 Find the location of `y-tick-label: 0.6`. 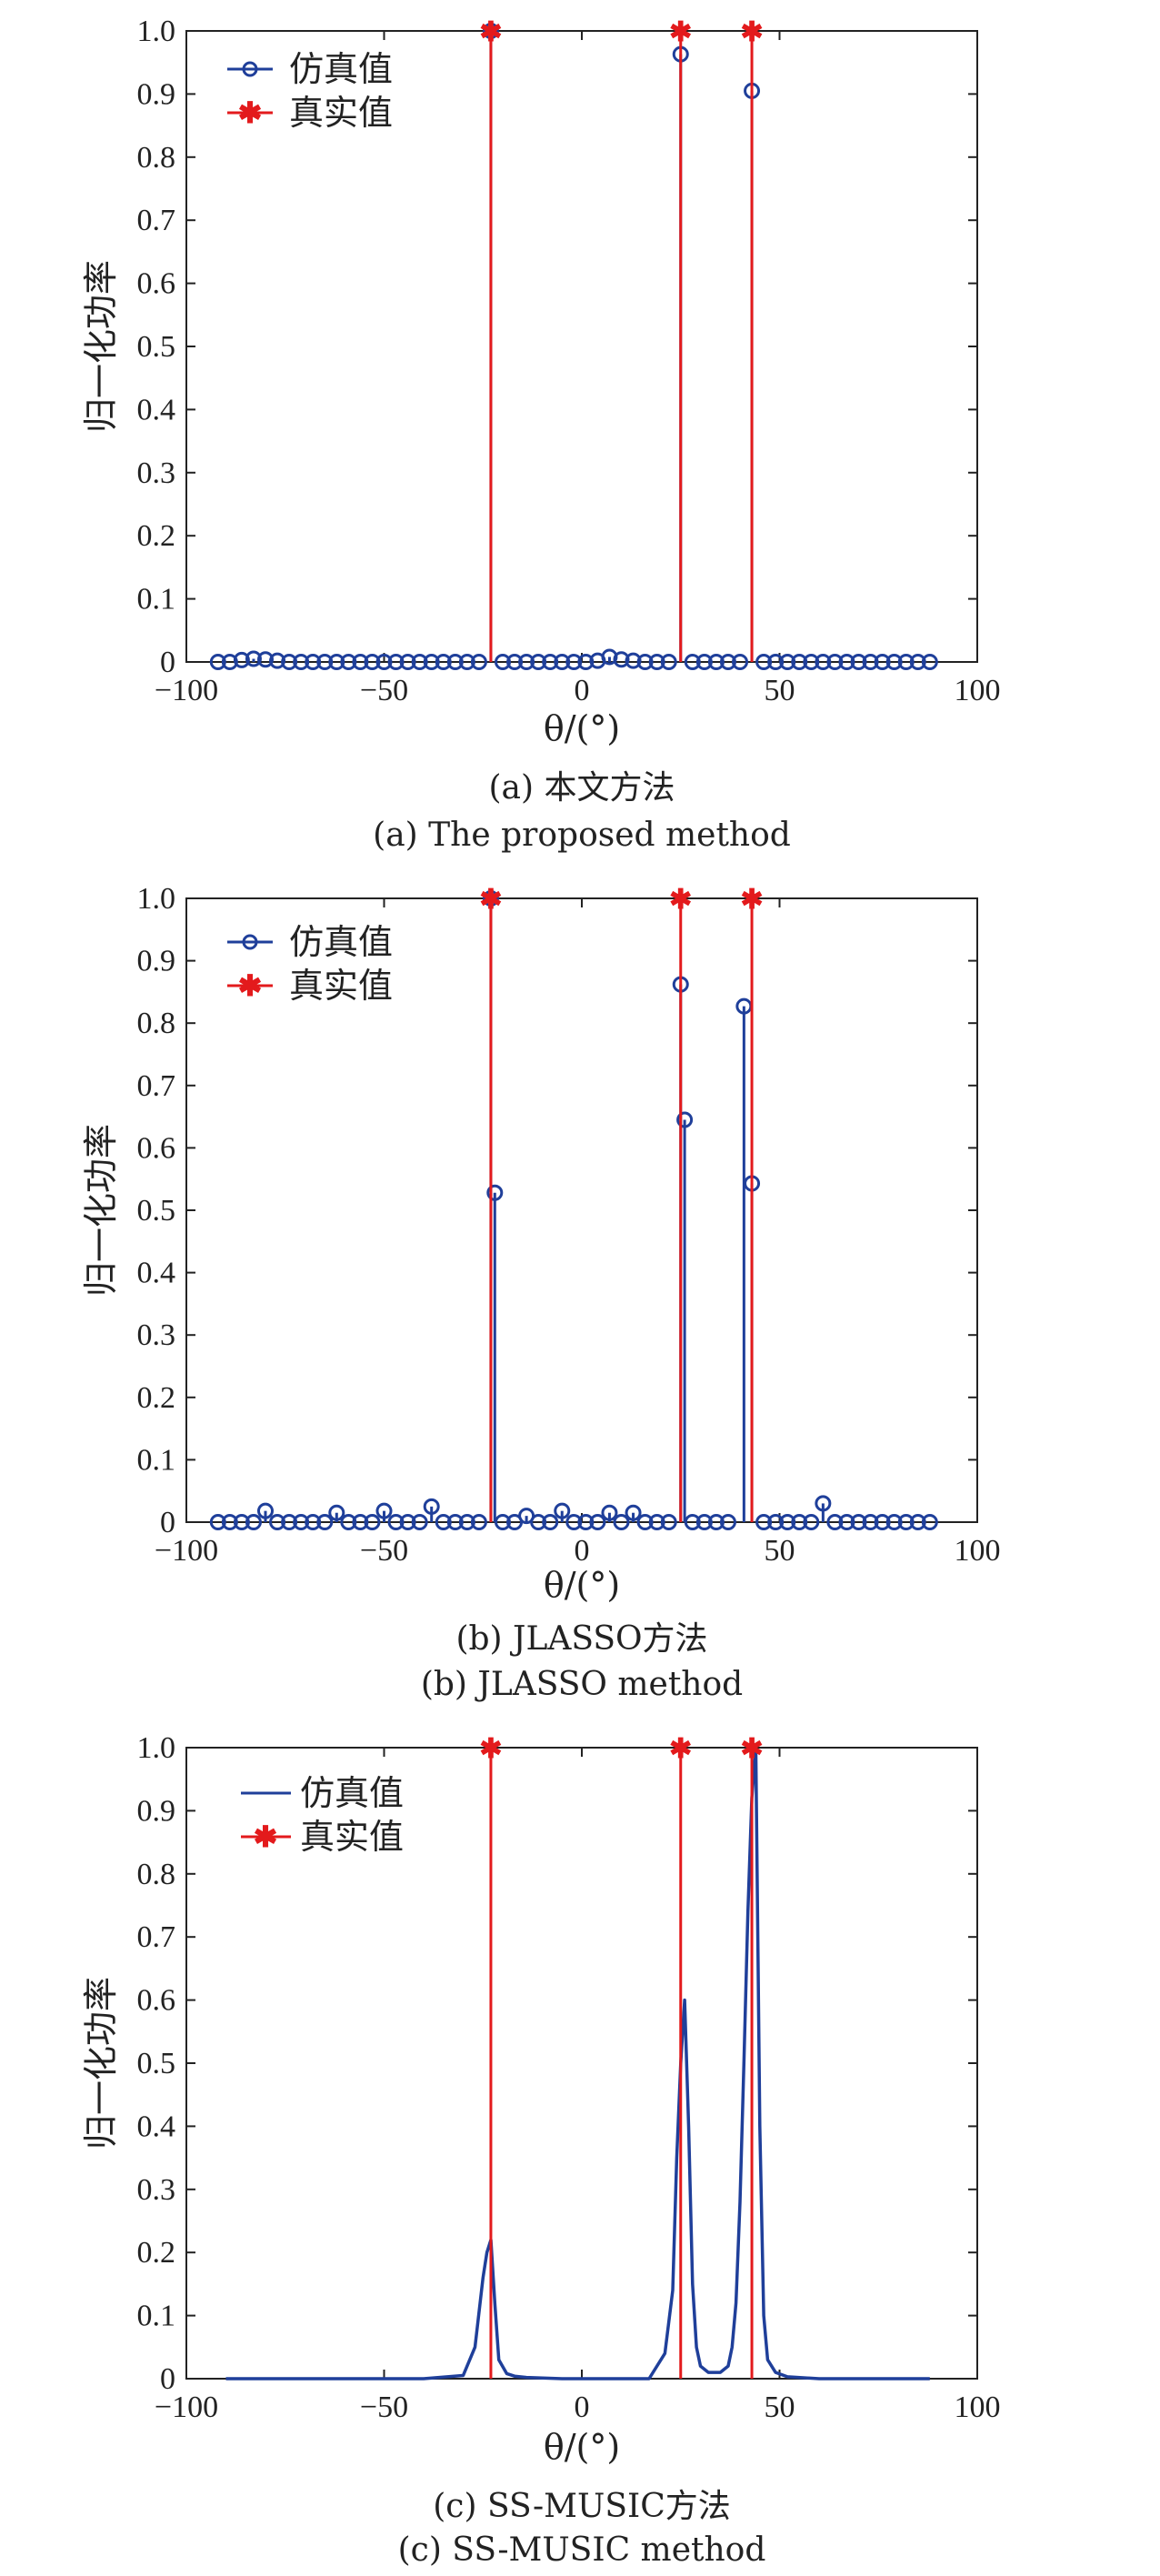

y-tick-label: 0.6 is located at coordinates (156, 2001).